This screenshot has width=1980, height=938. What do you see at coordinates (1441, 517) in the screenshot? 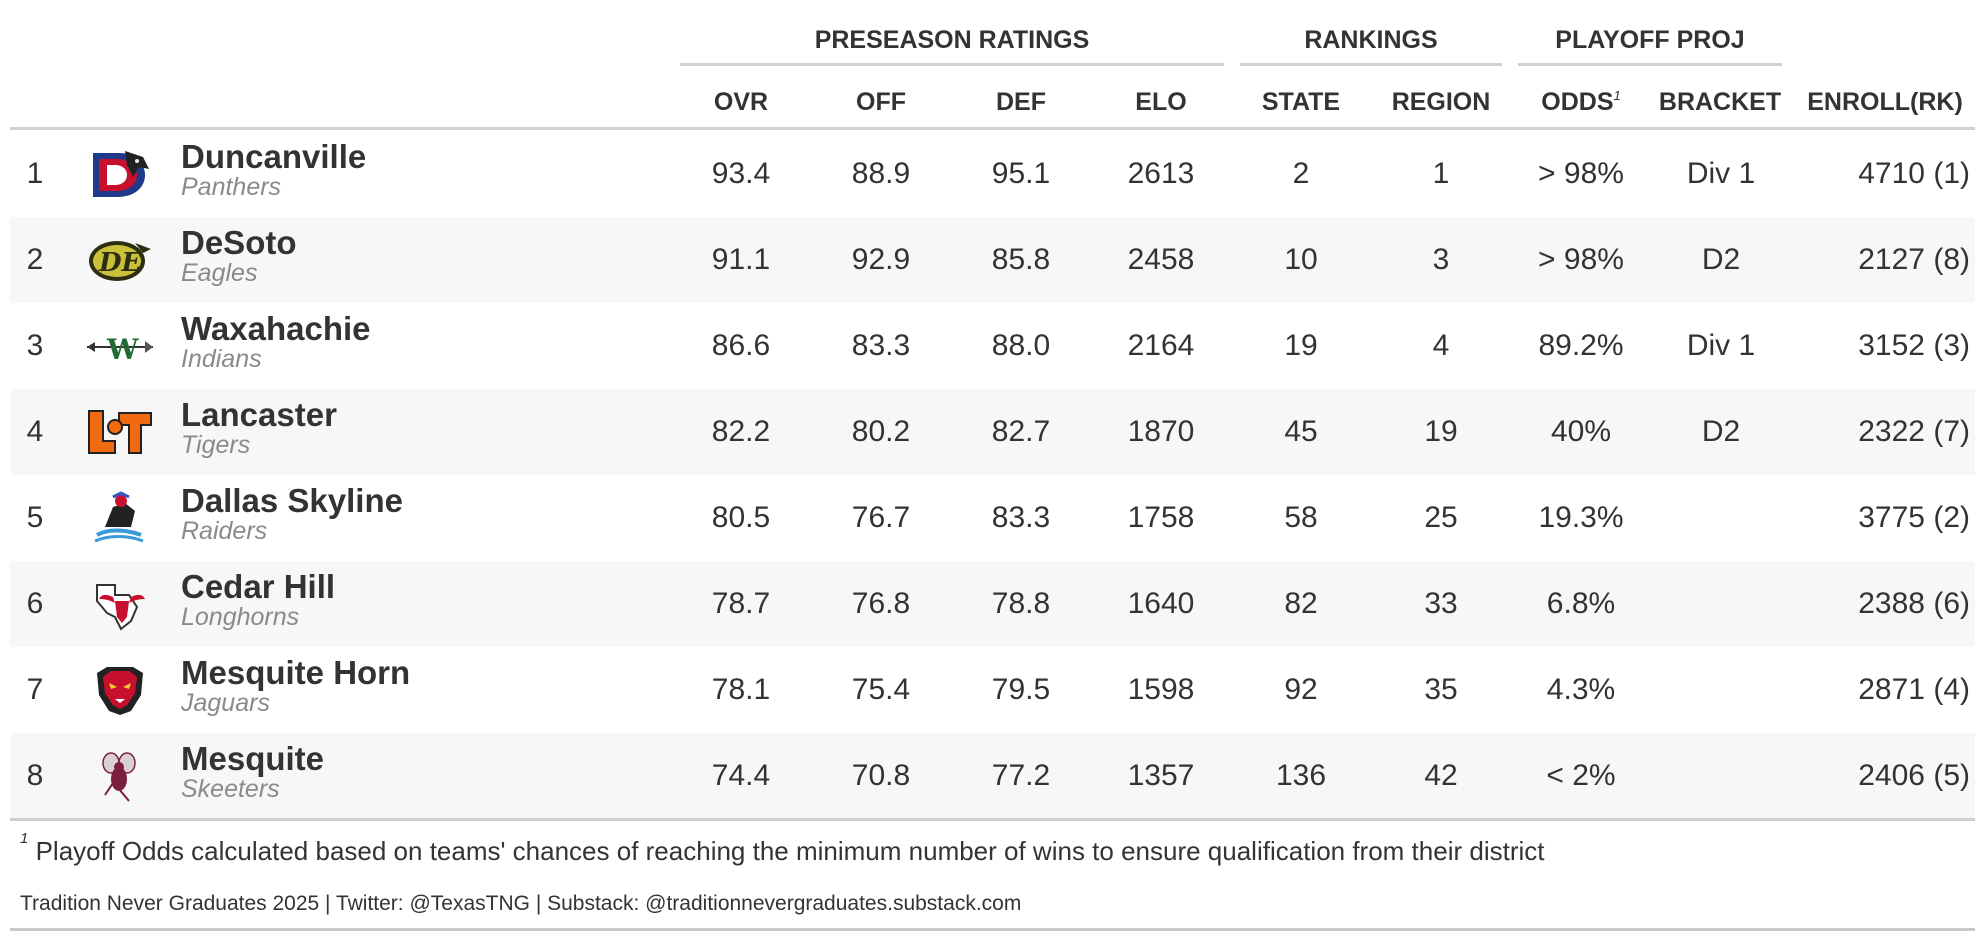
I see `region-cell: 25` at bounding box center [1441, 517].